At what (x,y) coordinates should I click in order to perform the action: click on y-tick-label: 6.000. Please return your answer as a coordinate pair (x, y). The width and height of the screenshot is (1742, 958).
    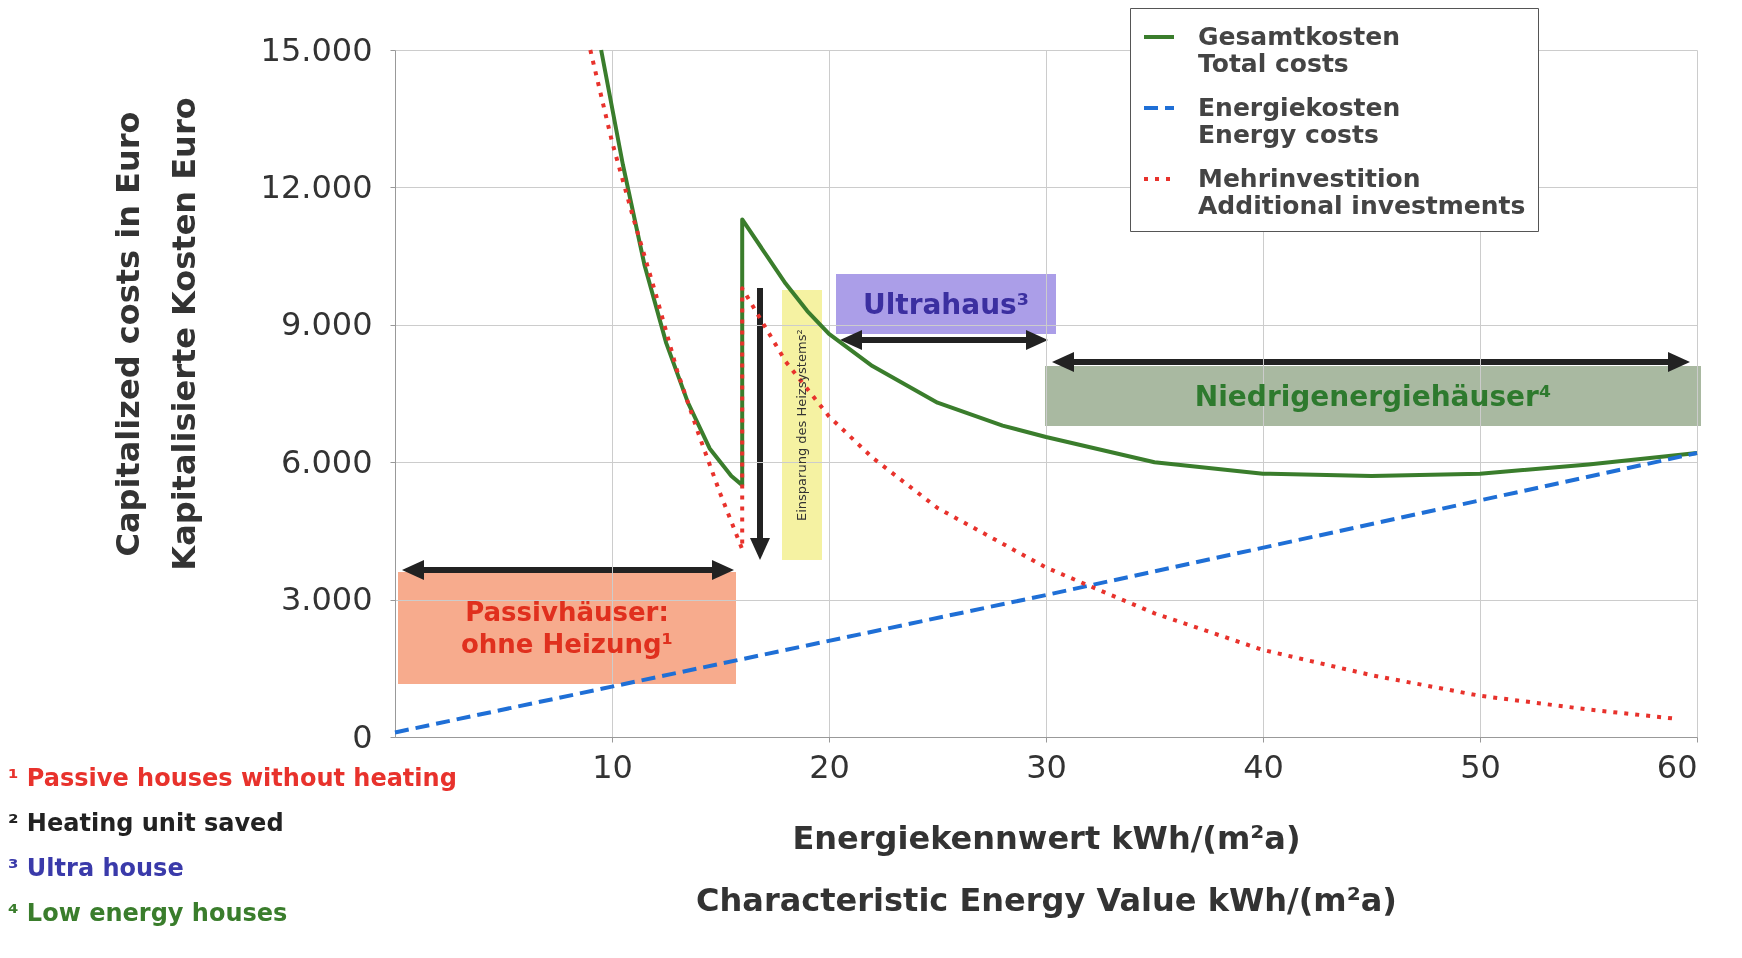
    Looking at the image, I should click on (326, 461).